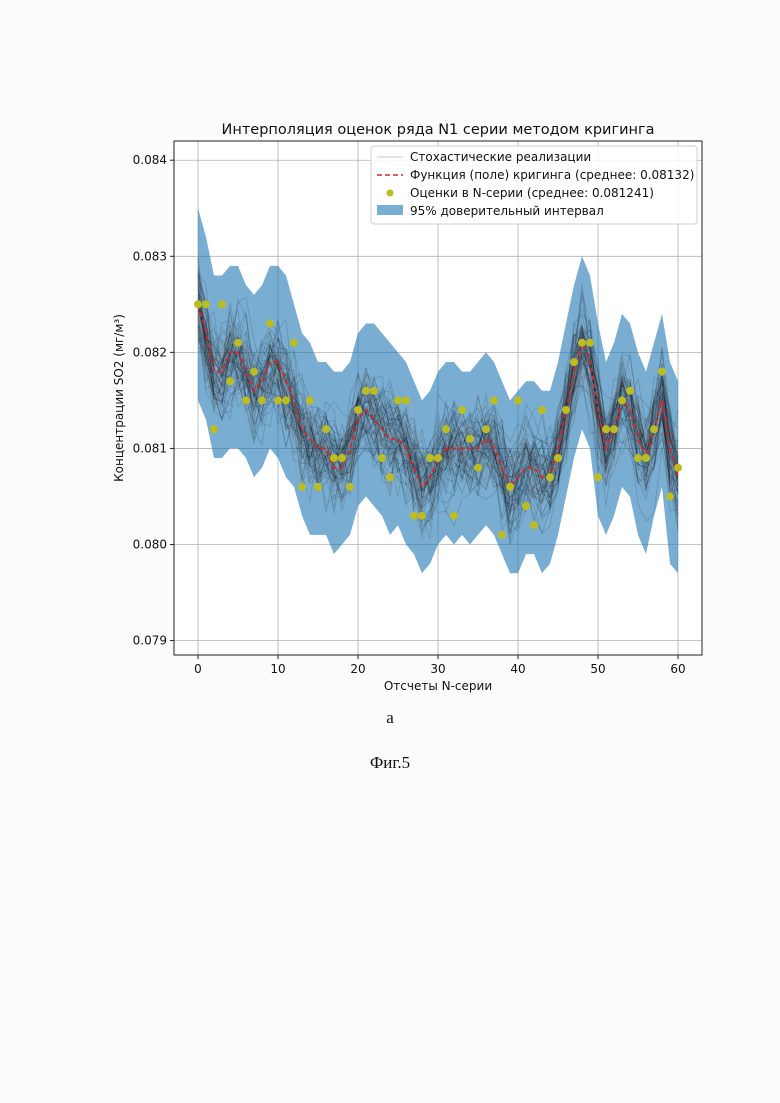 The image size is (780, 1103). Describe the element at coordinates (390, 193) in the screenshot. I see `legend-estimates-swatch` at that location.